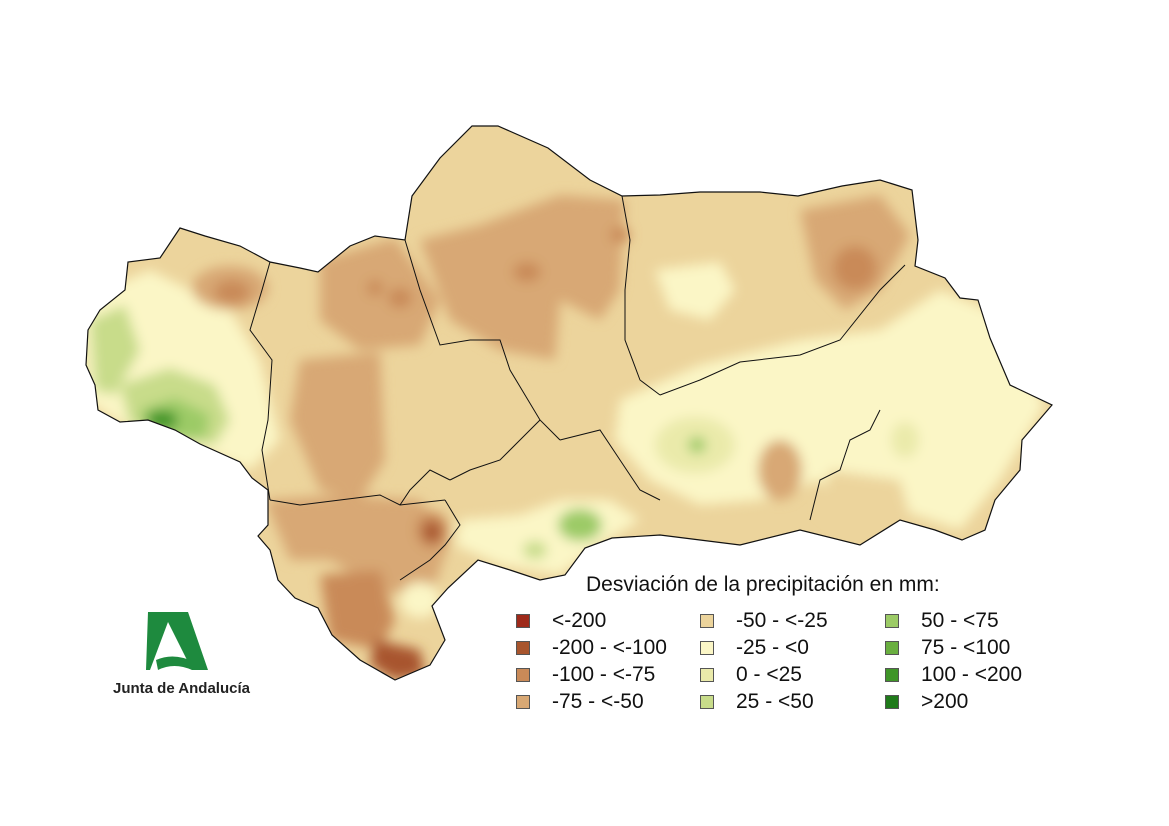  Describe the element at coordinates (177, 641) in the screenshot. I see `junta-logo-icon` at that location.